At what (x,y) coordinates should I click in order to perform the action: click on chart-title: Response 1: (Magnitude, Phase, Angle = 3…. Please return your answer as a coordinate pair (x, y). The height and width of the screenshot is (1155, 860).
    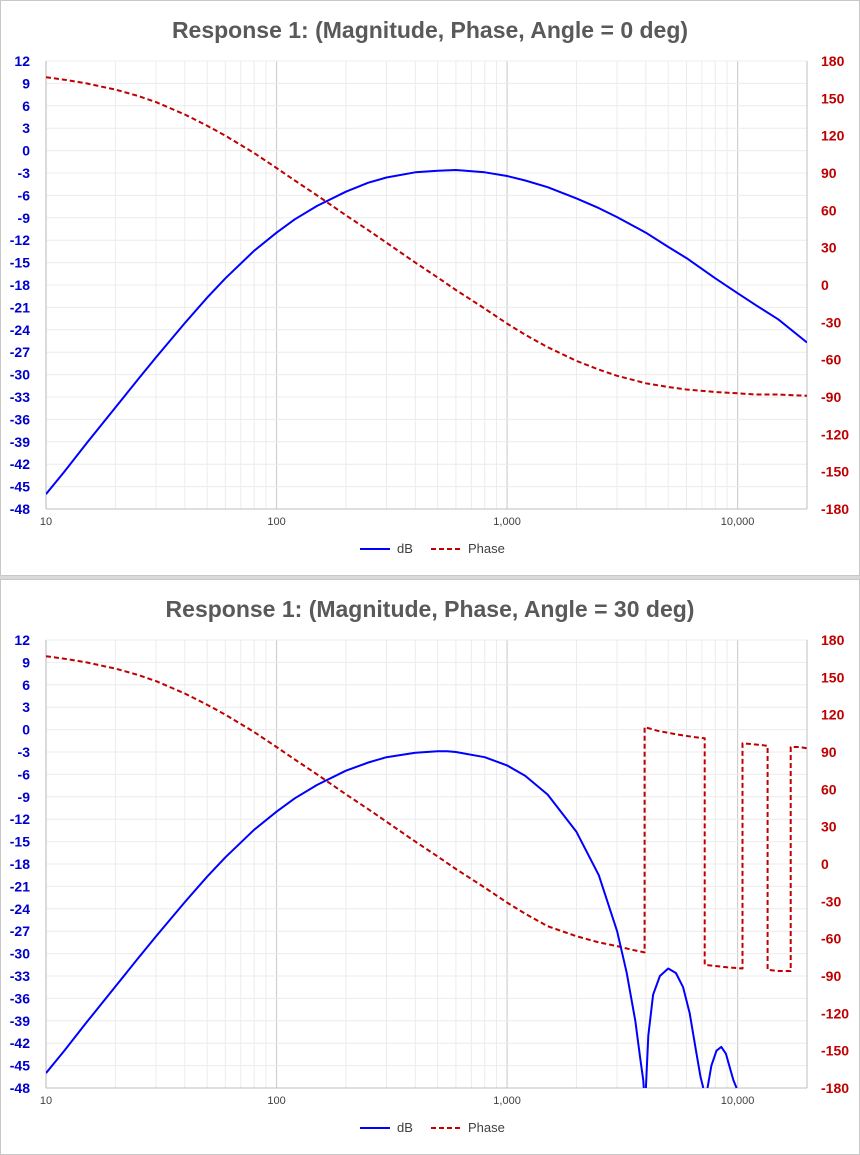
    Looking at the image, I should click on (430, 609).